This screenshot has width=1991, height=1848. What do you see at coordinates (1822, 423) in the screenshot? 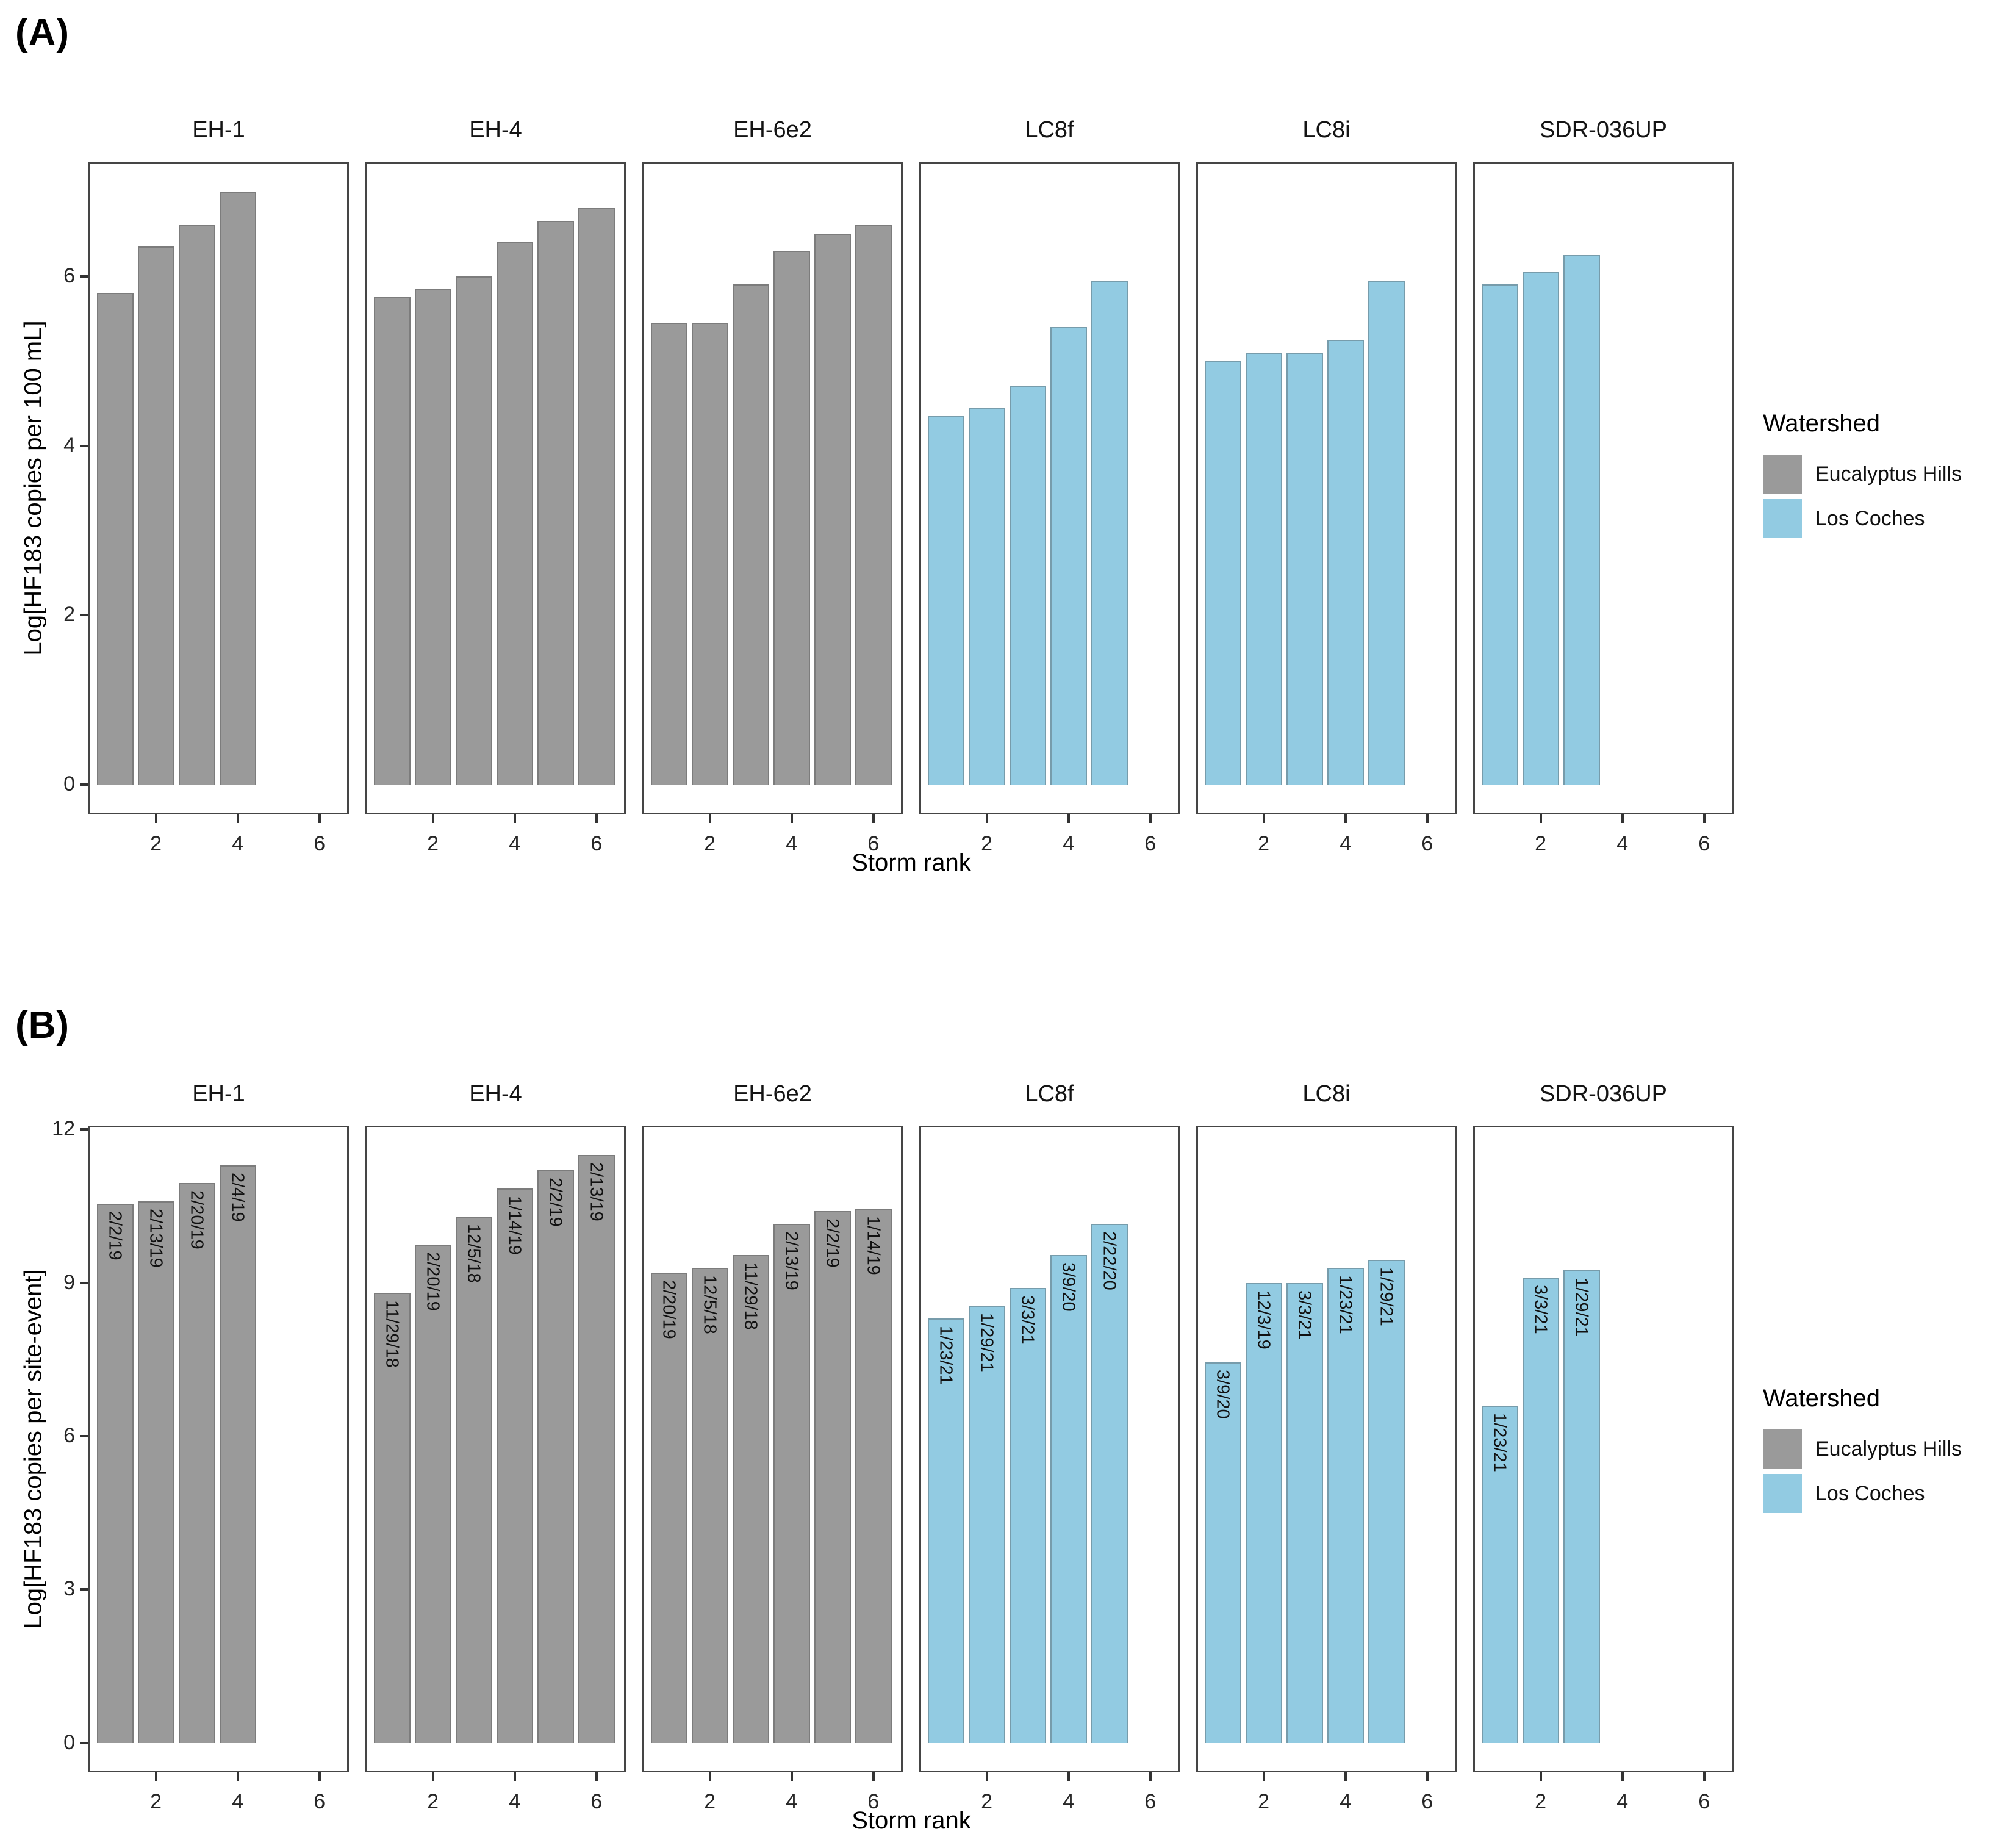
I see `legend-title: Watershed` at bounding box center [1822, 423].